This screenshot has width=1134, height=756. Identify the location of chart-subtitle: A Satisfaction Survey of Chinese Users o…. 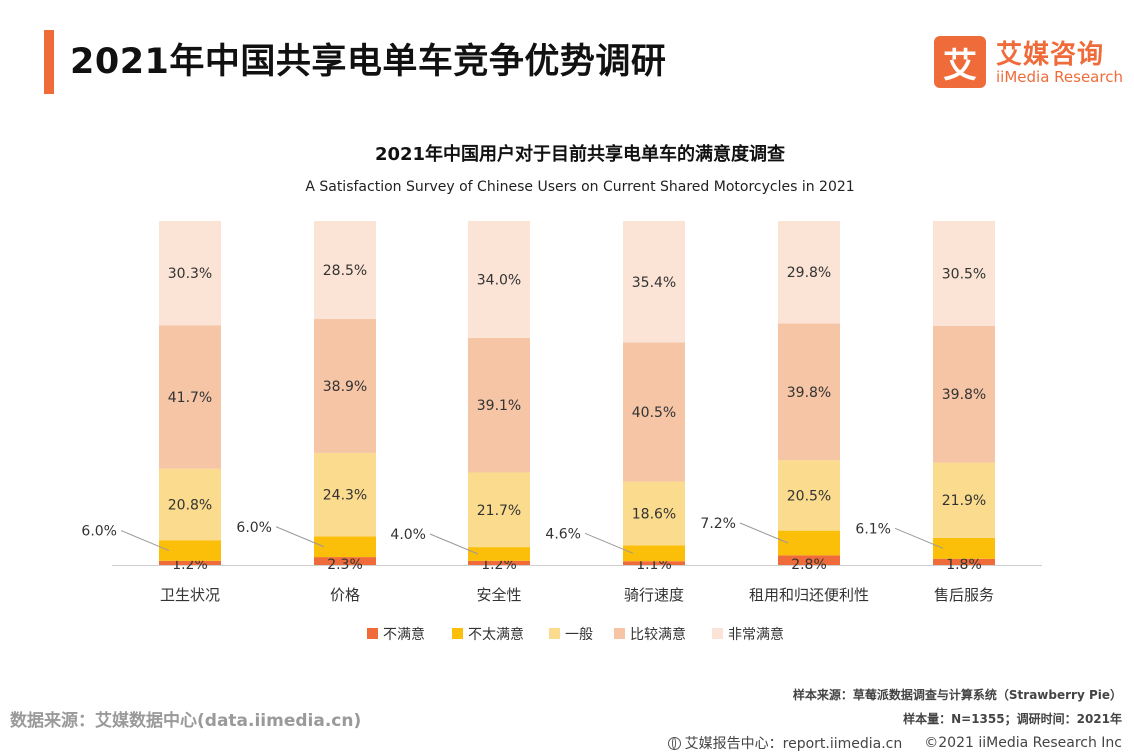
(579, 187).